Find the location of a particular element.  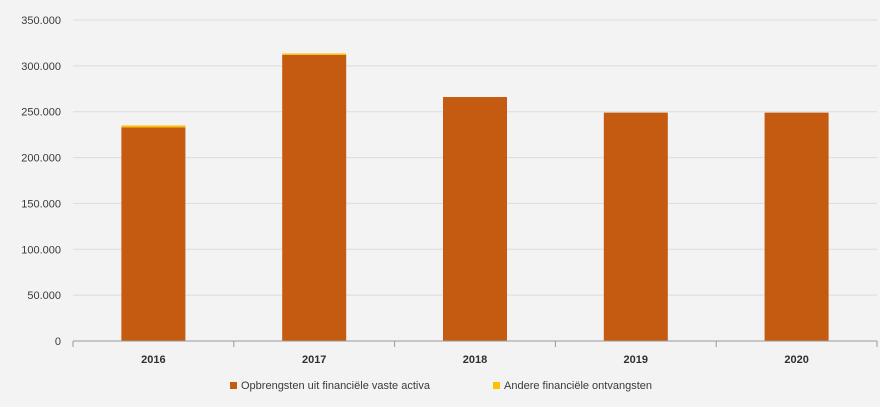

x-tick-label: 2017 is located at coordinates (314, 360).